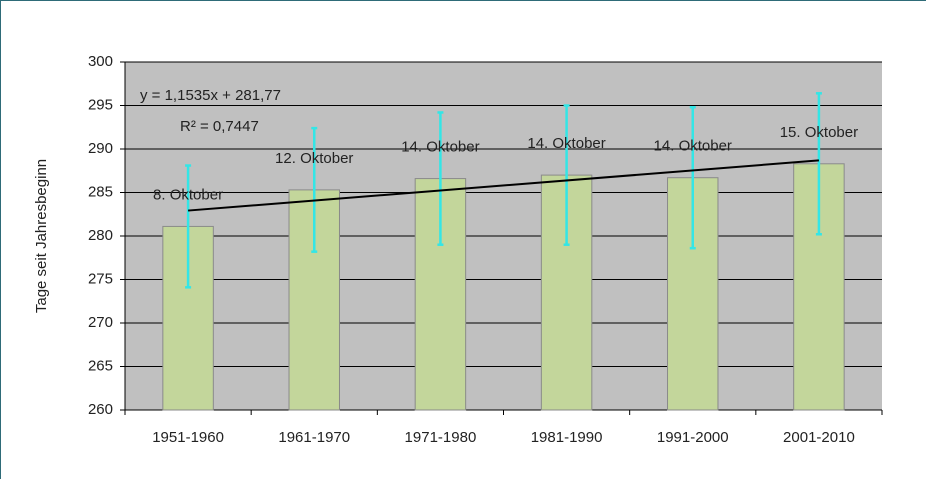 This screenshot has width=926, height=479. I want to click on x-tick-label: 1951-1960, so click(188, 437).